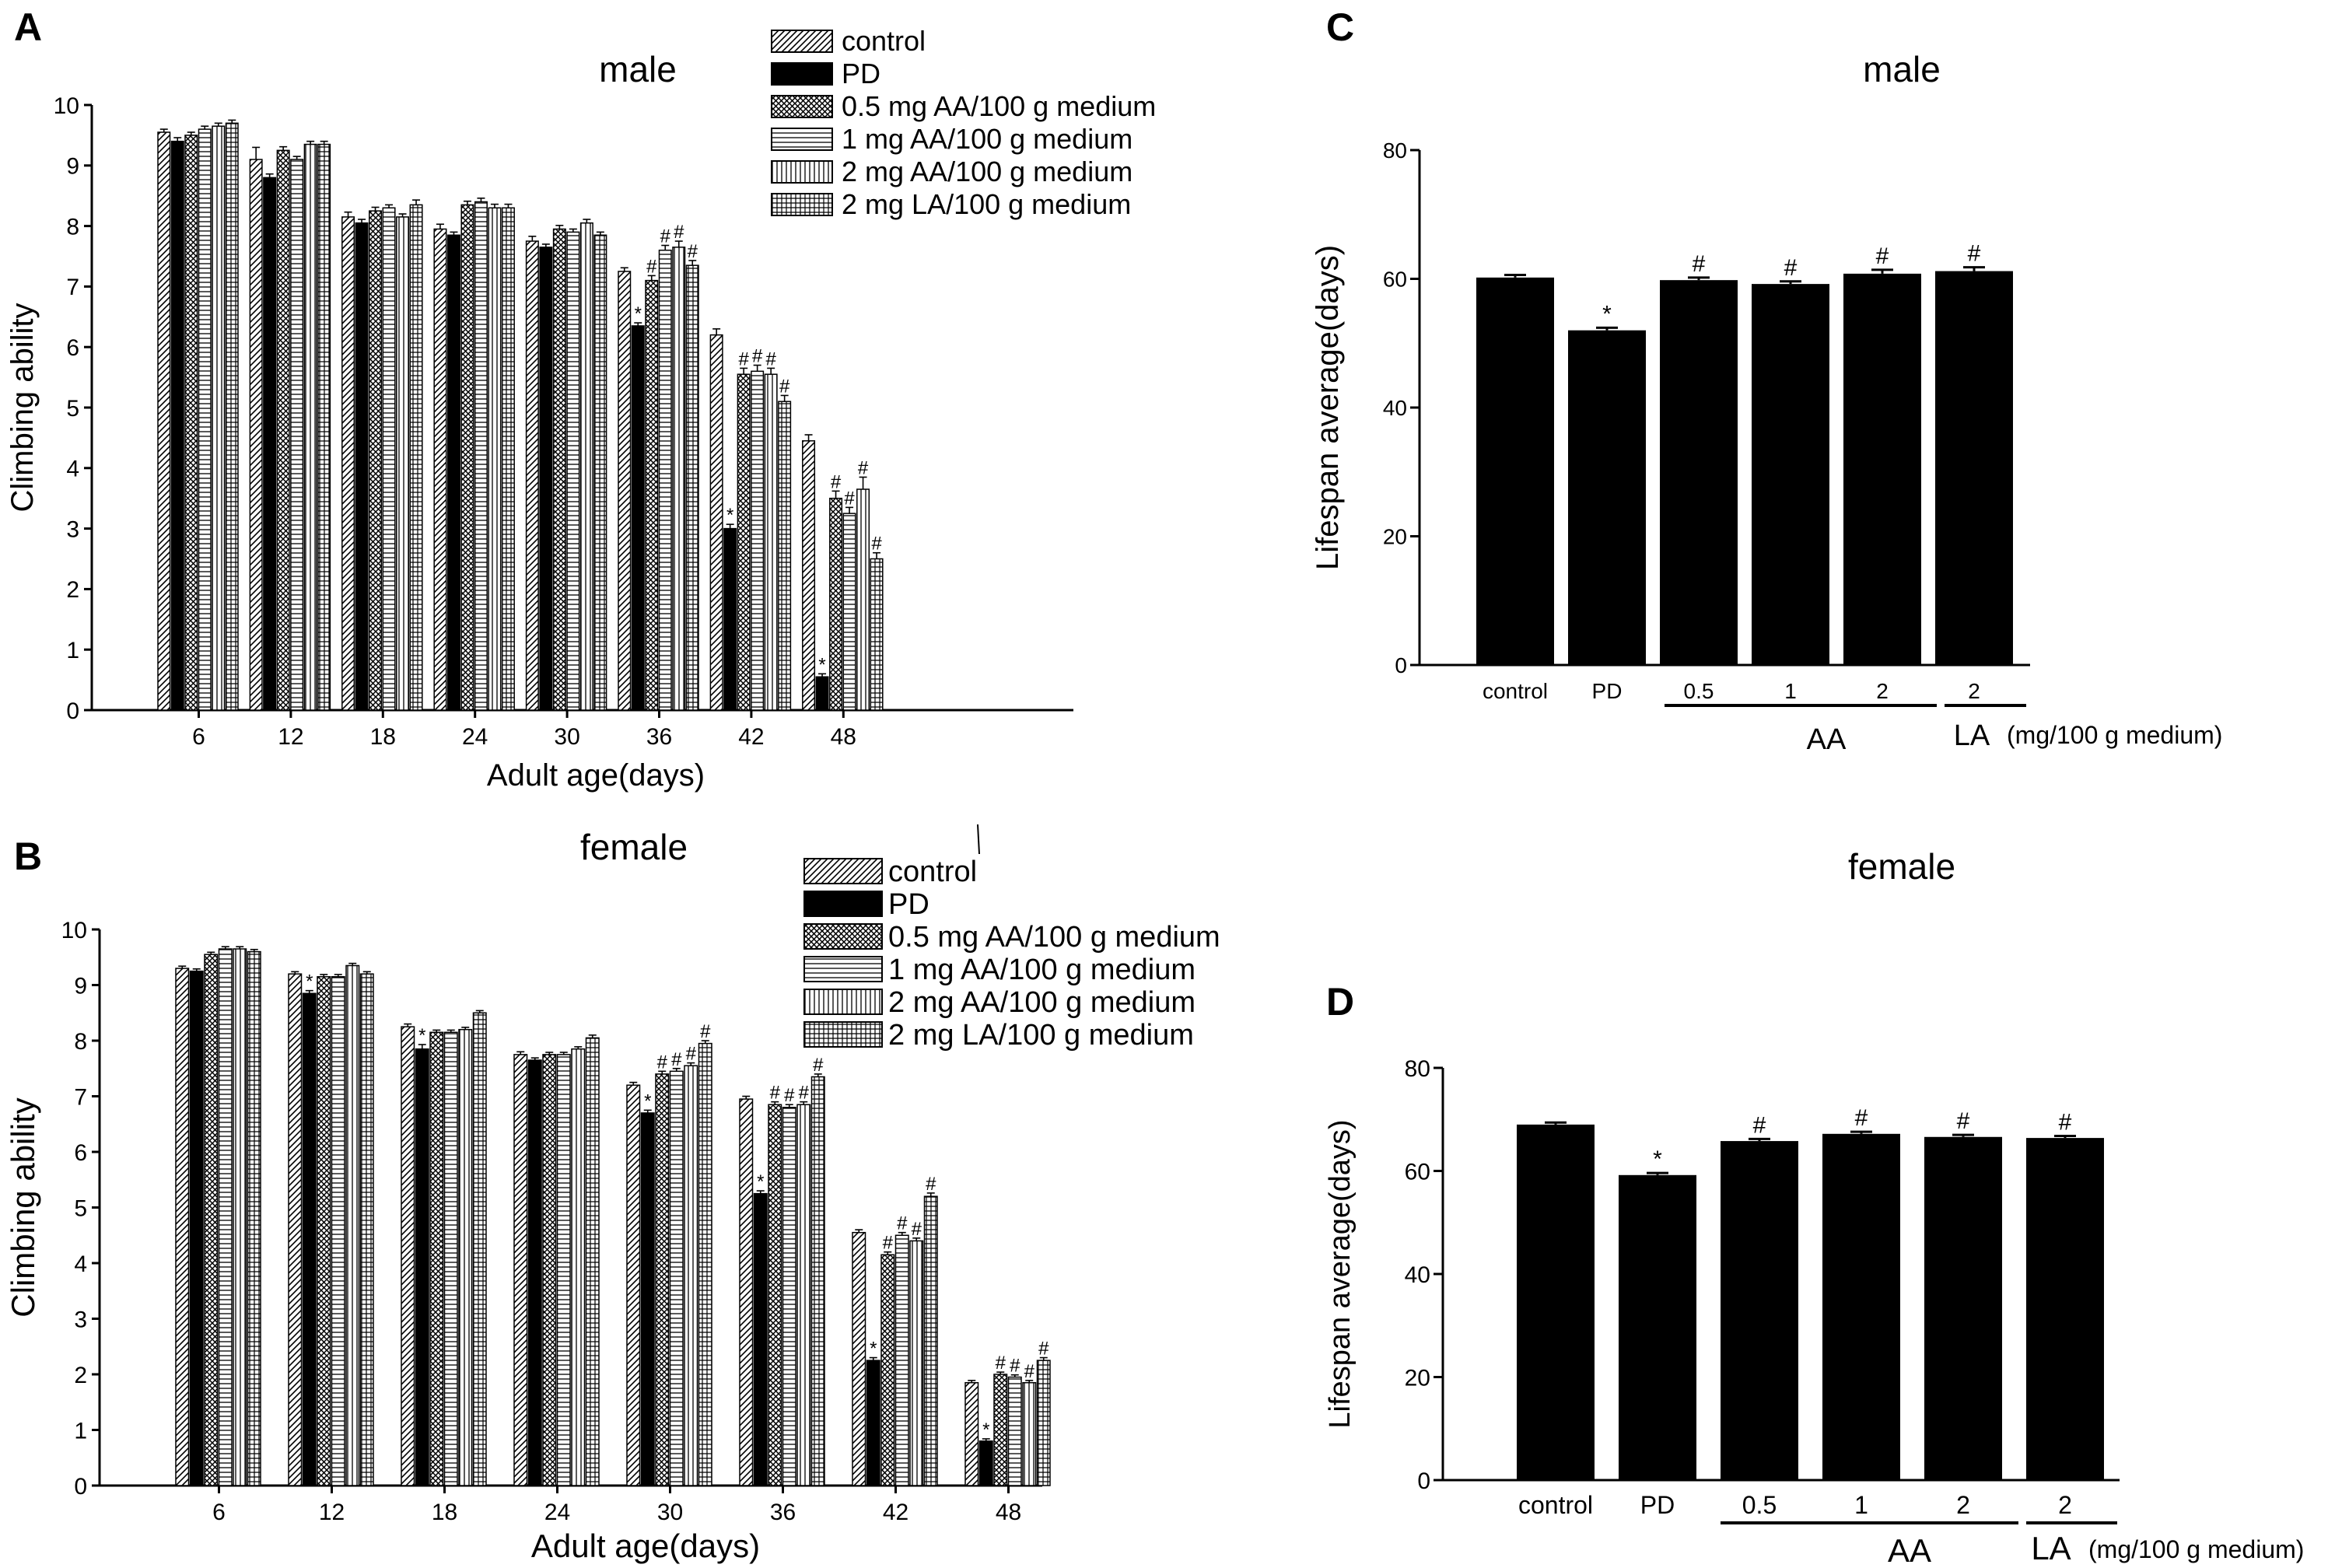 This screenshot has width=2335, height=1568. Describe the element at coordinates (932, 872) in the screenshot. I see `legend-b-label-control: control` at that location.